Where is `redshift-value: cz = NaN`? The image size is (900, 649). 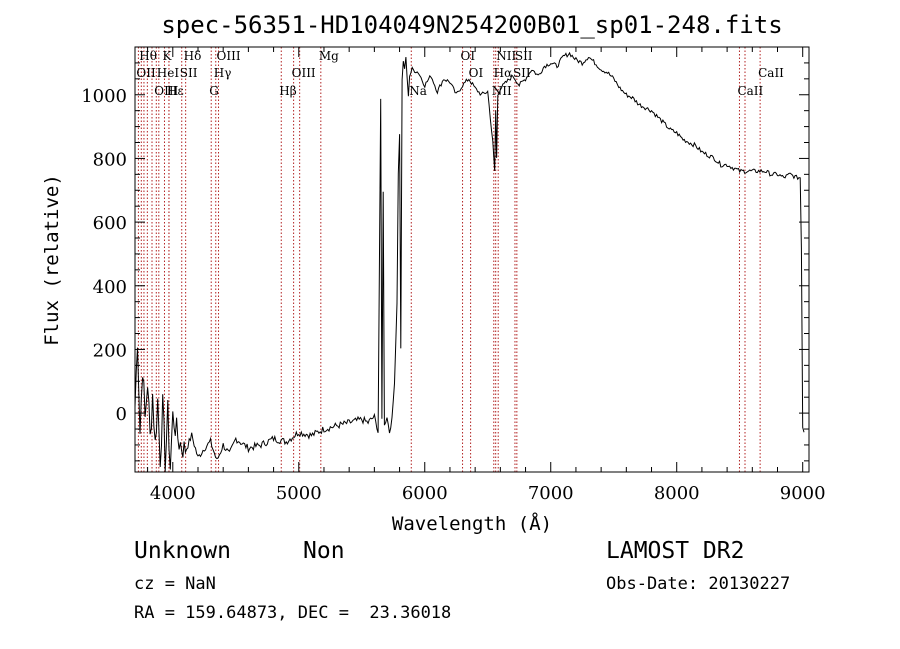 redshift-value: cz = NaN is located at coordinates (175, 584).